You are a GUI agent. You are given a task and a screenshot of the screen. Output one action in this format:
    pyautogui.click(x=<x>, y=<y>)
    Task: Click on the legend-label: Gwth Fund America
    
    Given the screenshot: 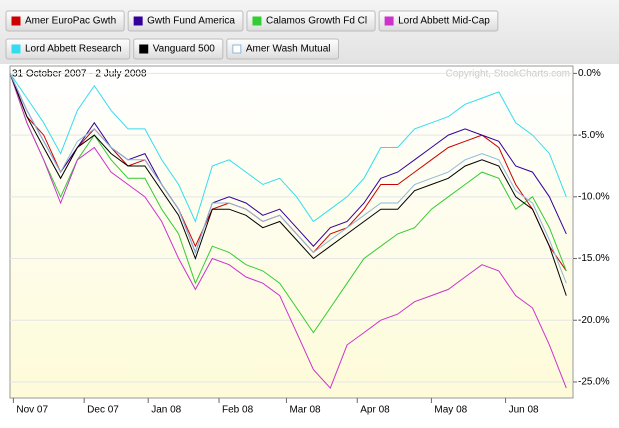 What is the action you would take?
    pyautogui.click(x=191, y=21)
    